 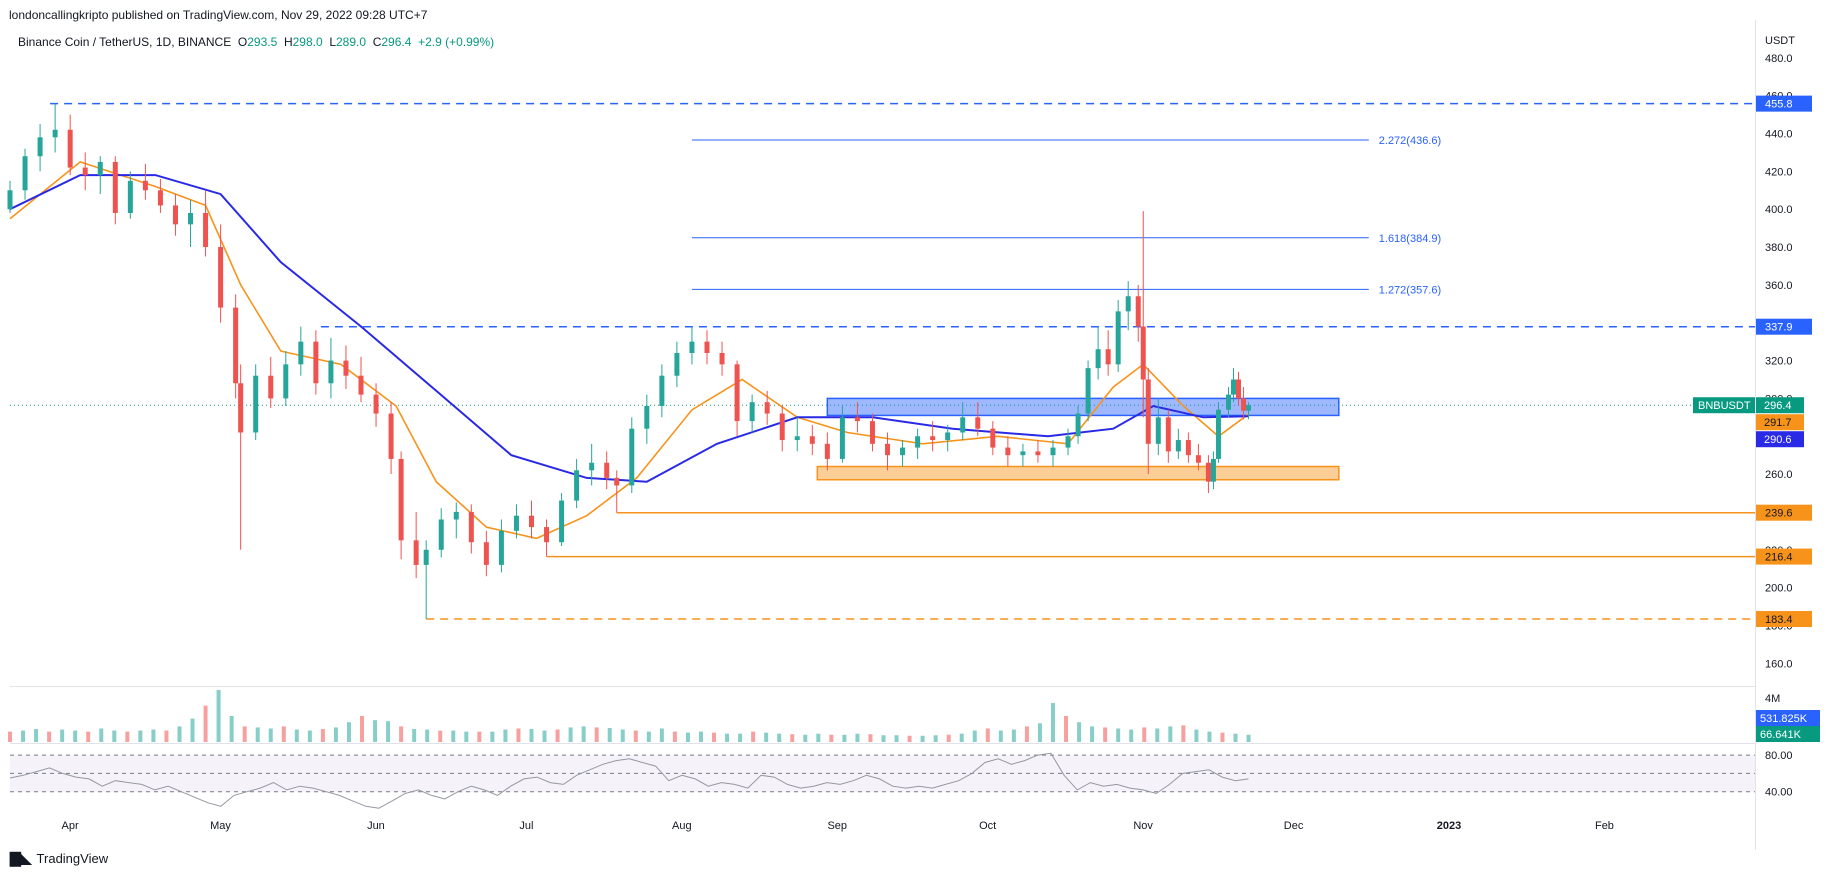 I want to click on y-tick-label: 380.0, so click(x=1779, y=248).